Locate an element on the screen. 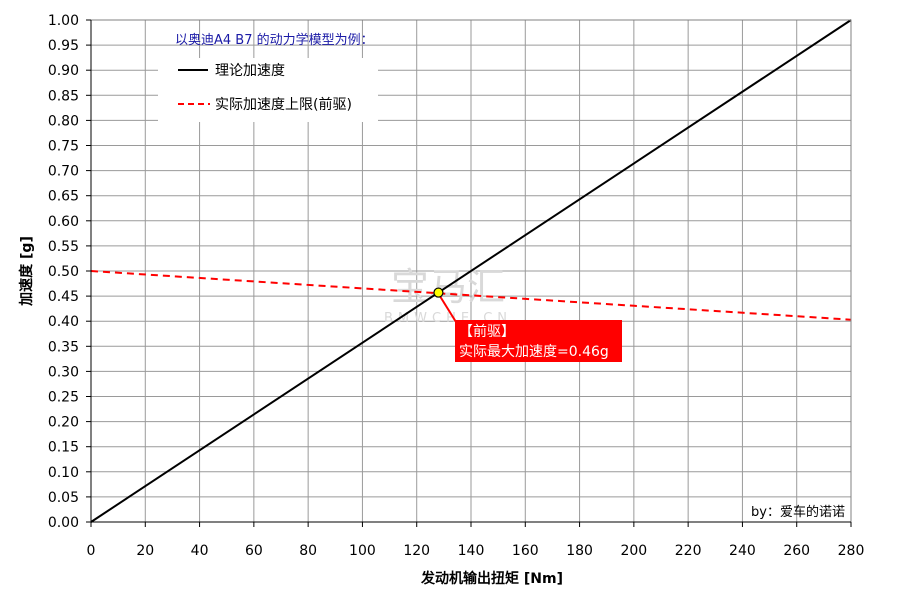  y-tick-label: 0.15 is located at coordinates (63, 448).